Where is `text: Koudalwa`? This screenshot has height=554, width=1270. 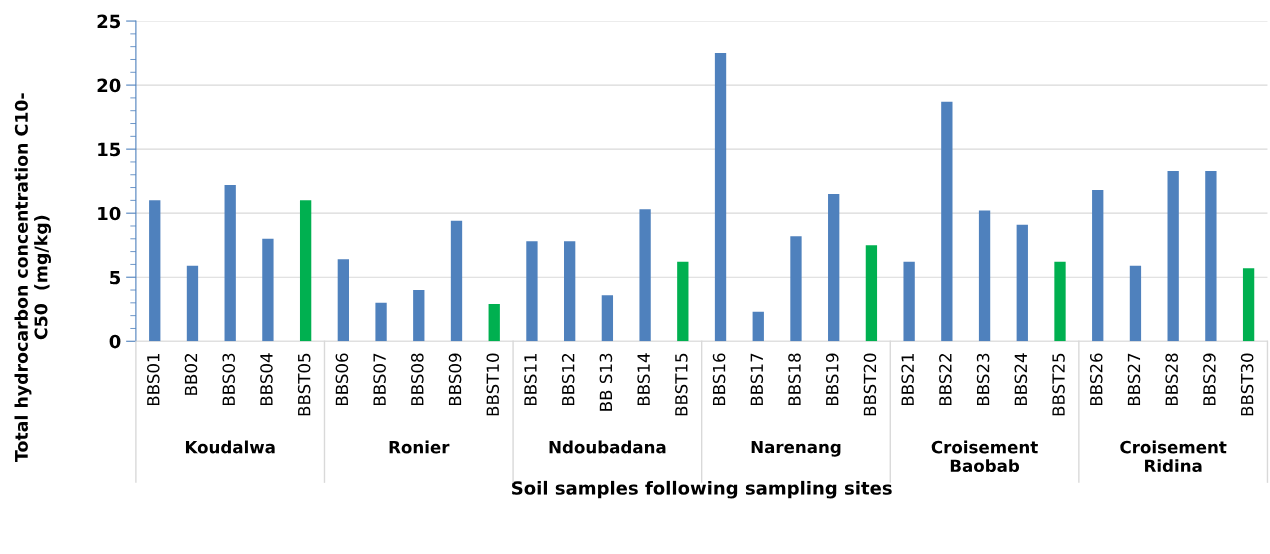 text: Koudalwa is located at coordinates (230, 447).